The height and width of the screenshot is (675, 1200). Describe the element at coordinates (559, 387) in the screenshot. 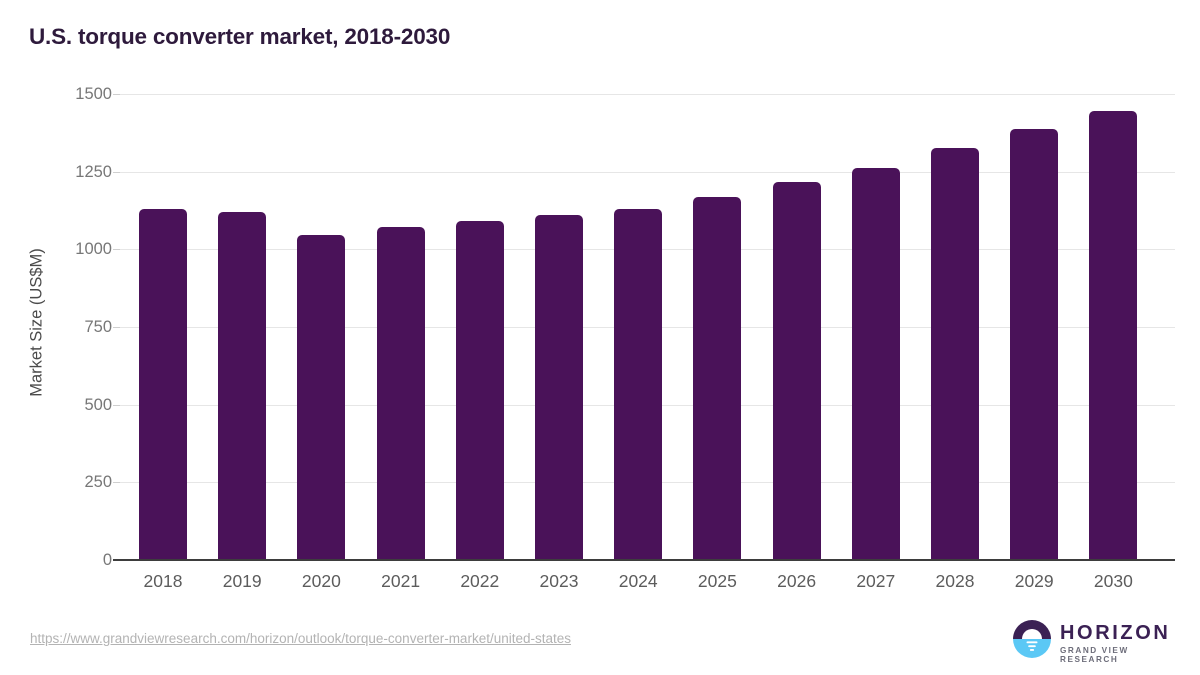

I see `bar-2023` at that location.